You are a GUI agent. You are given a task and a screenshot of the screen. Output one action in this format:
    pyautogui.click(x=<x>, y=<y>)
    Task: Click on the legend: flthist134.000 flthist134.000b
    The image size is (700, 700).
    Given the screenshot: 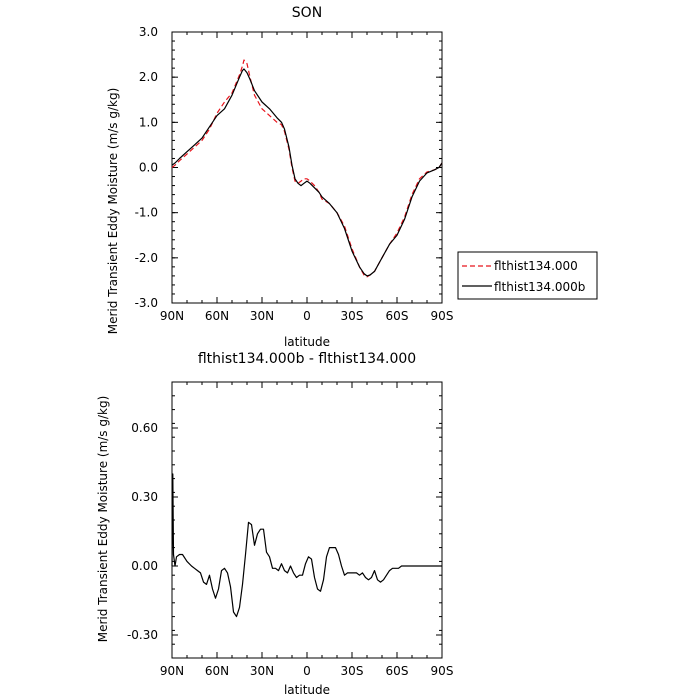 What is the action you would take?
    pyautogui.click(x=527, y=275)
    